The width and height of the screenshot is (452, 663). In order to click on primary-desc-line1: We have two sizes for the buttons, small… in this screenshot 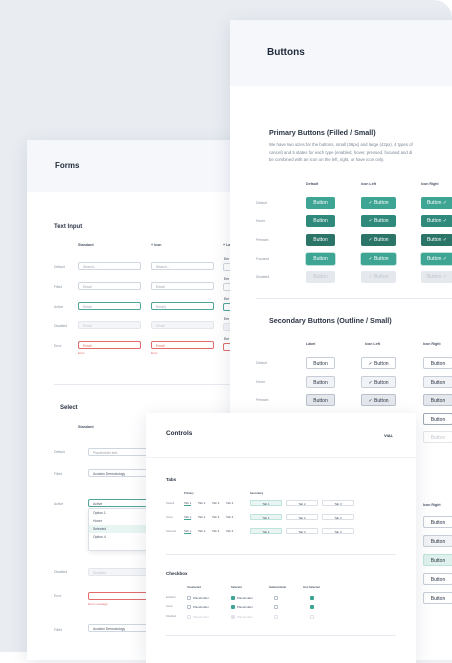, I will do `click(341, 144)`.